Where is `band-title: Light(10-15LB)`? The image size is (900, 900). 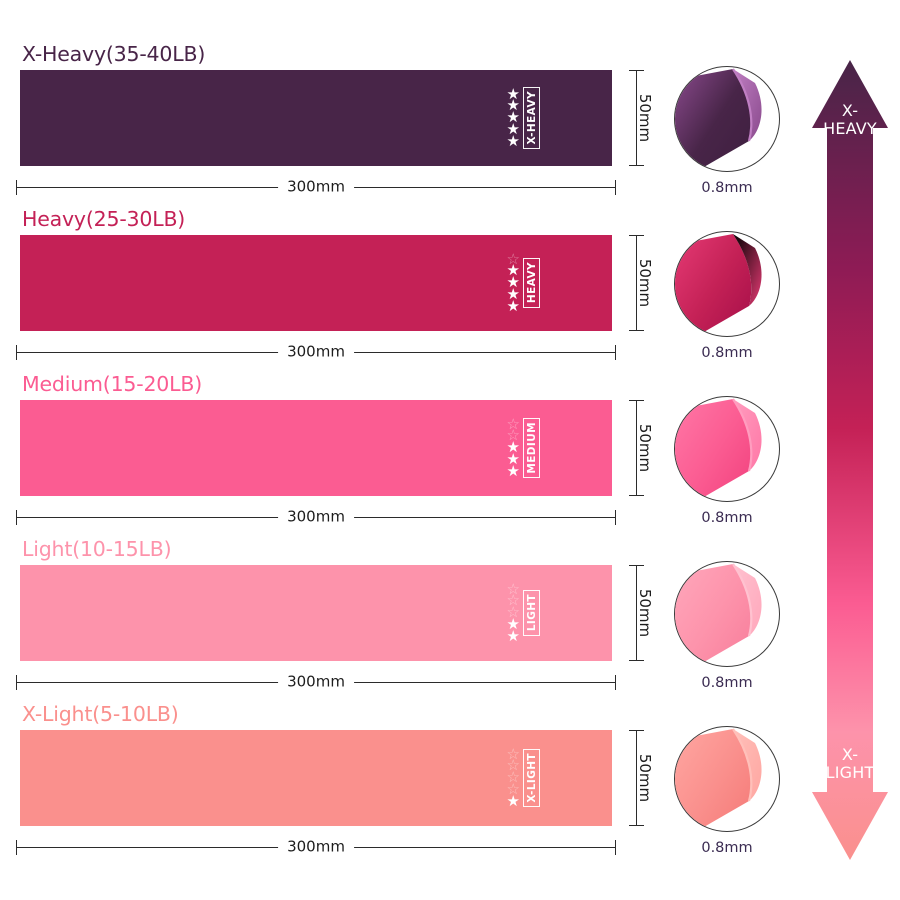 band-title: Light(10-15LB) is located at coordinates (97, 549).